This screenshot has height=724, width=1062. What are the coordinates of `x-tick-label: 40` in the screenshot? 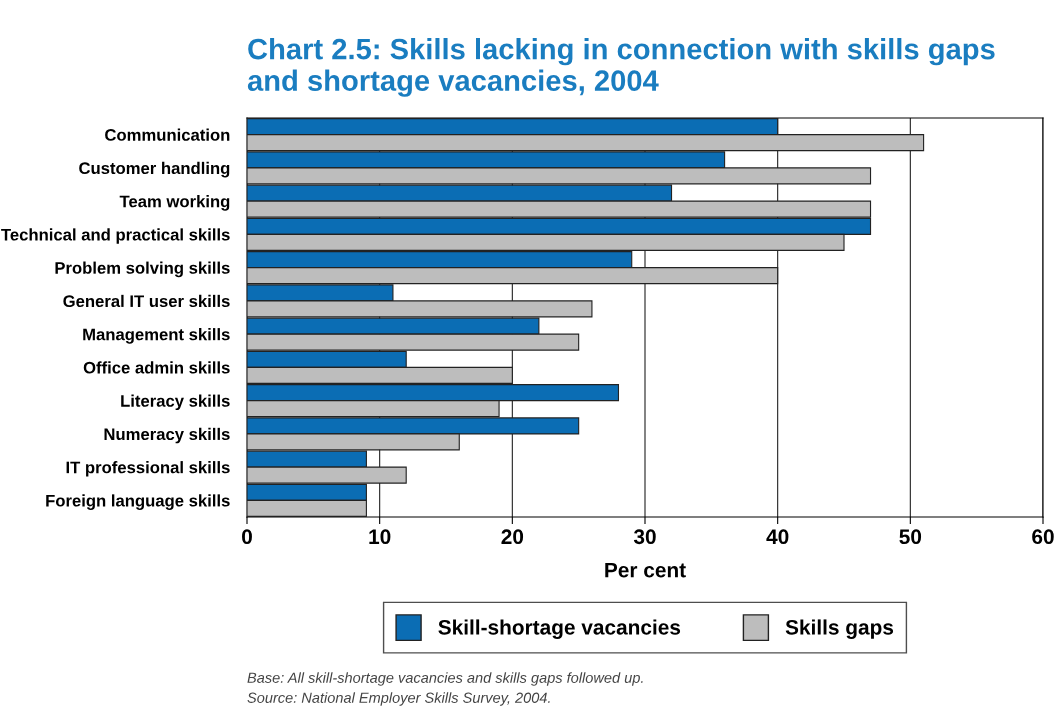 It's located at (777, 537).